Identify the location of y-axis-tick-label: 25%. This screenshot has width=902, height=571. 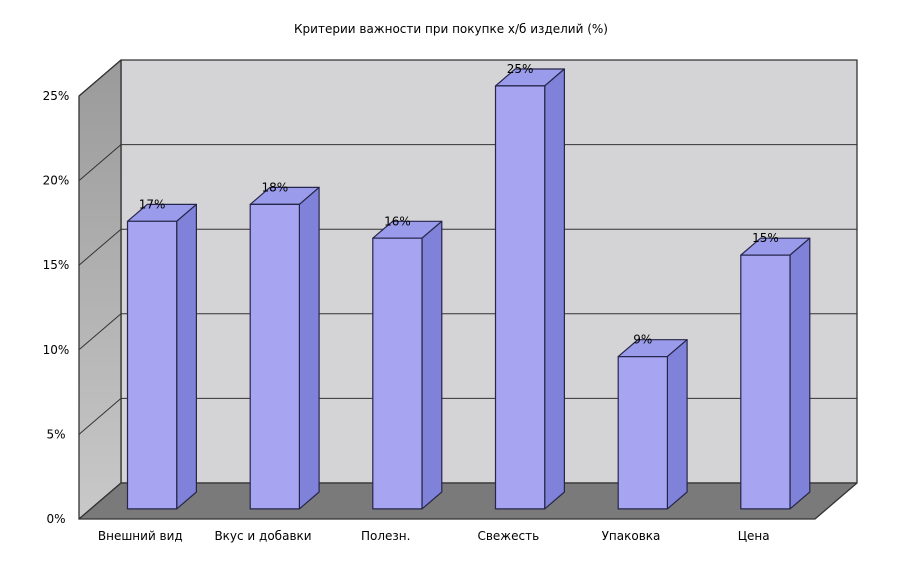
(56, 96).